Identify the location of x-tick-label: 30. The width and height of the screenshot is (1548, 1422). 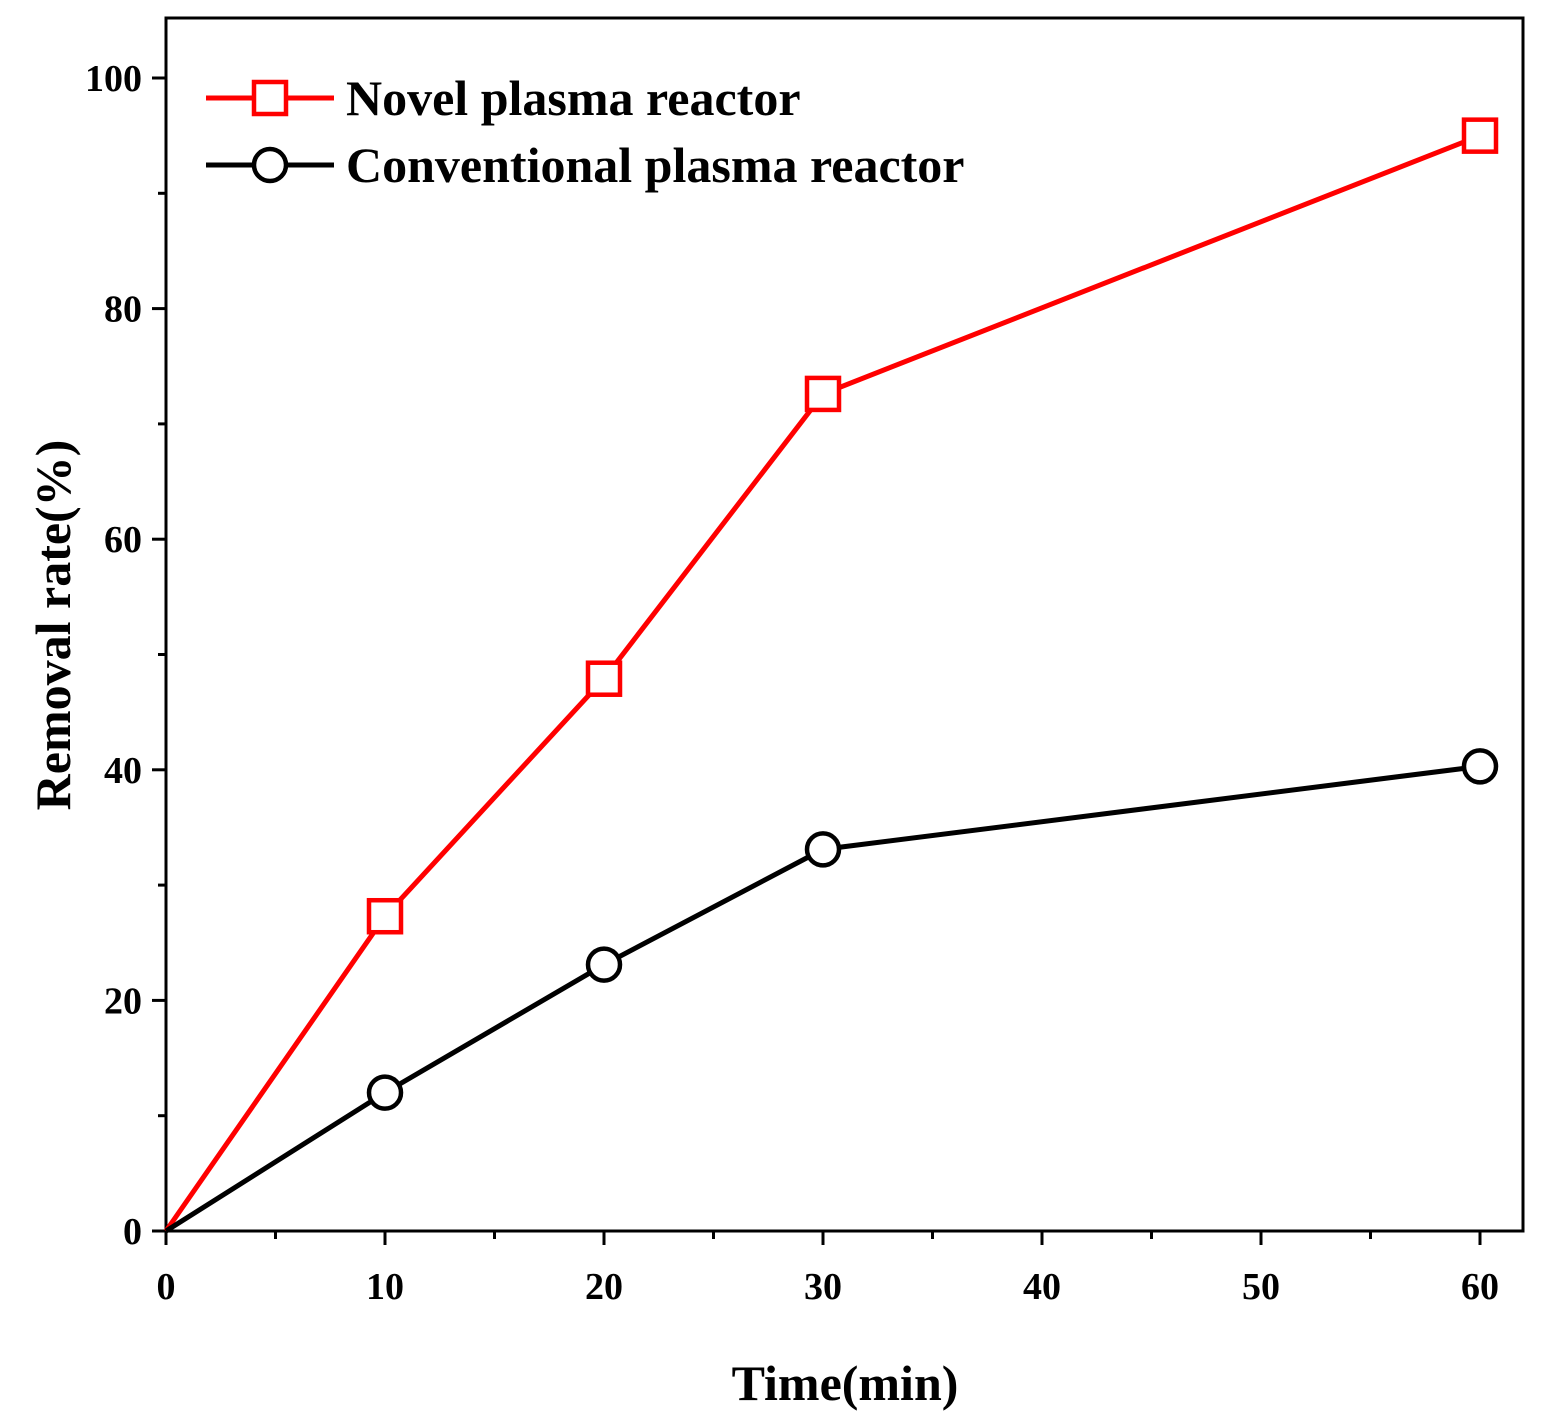
(823, 1287).